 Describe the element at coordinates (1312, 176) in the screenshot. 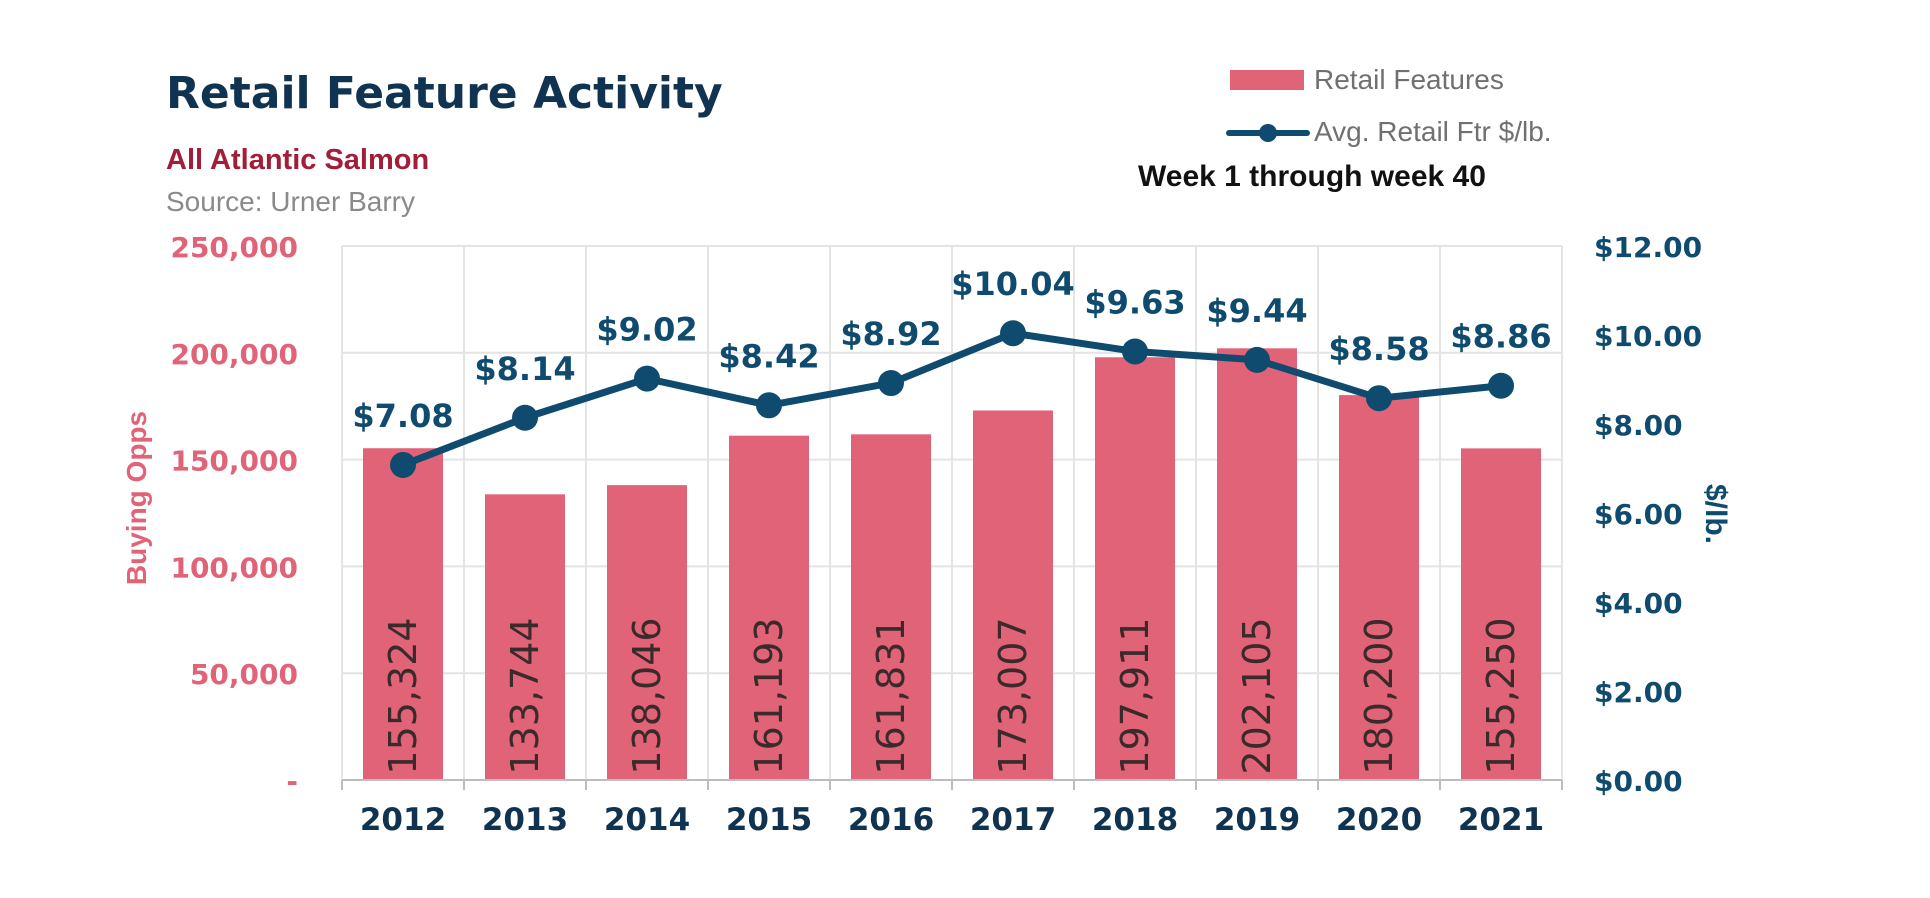

I see `chart-period: Week 1 through week 40` at that location.